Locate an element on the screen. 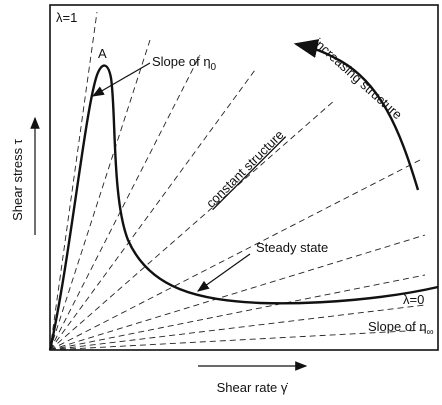 Image resolution: width=442 pixels, height=405 pixels. steady-label: Steady state is located at coordinates (292, 247).